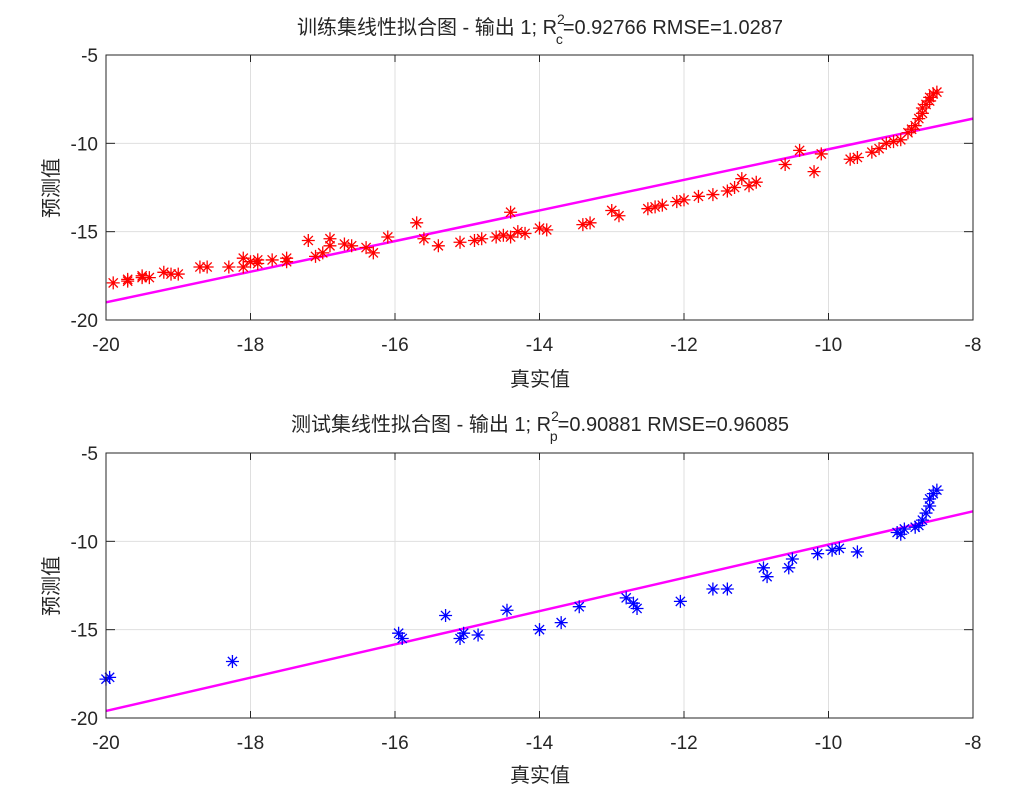  What do you see at coordinates (84, 233) in the screenshot?
I see `training-y-tick-label: -15` at bounding box center [84, 233].